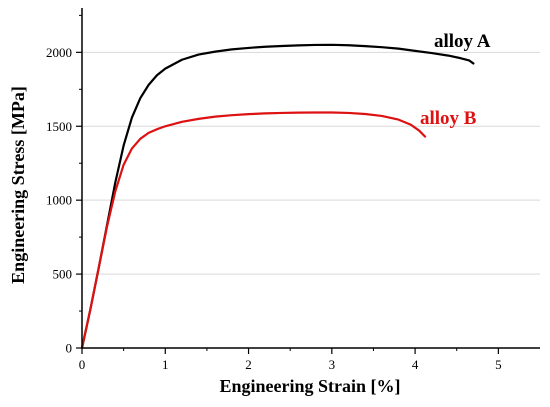 The width and height of the screenshot is (550, 407). Describe the element at coordinates (462, 41) in the screenshot. I see `alloy-a-label: alloy A` at that location.